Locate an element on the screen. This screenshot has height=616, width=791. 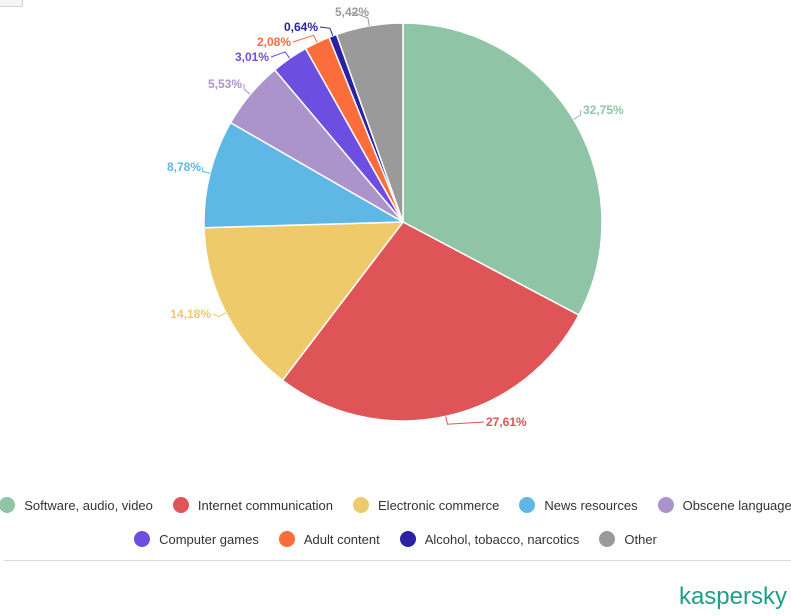
legend-label: Electronic commerce is located at coordinates (439, 505).